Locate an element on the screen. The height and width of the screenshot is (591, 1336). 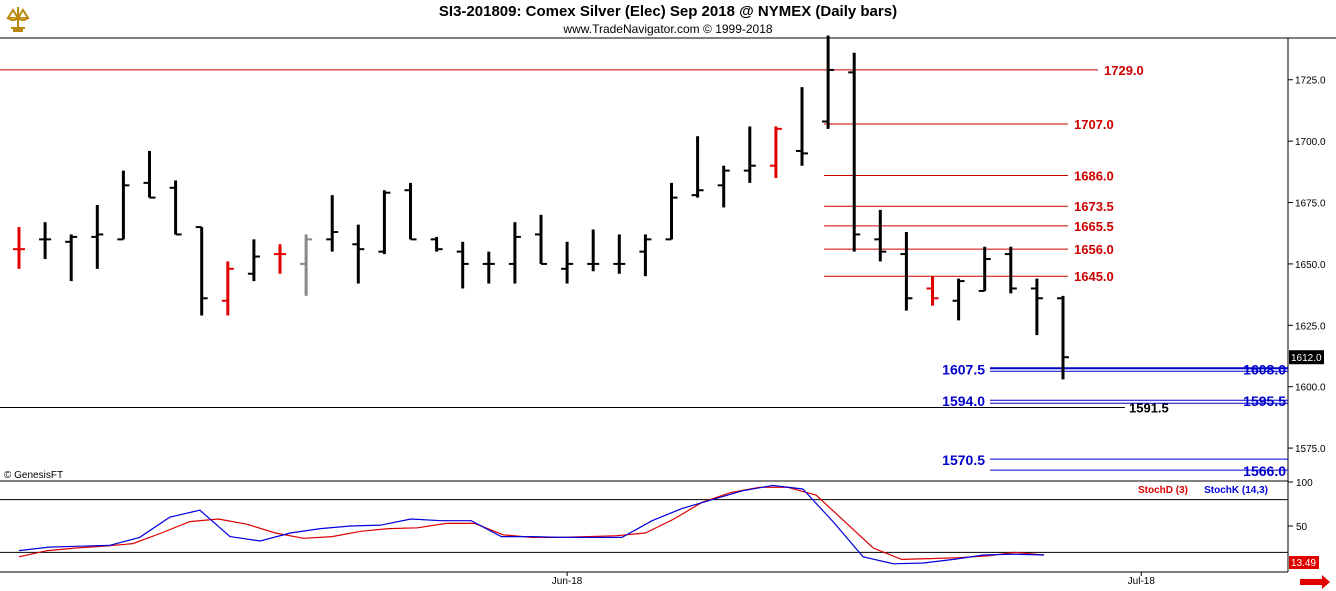
y-tick-label: 1725.0 is located at coordinates (1310, 81).